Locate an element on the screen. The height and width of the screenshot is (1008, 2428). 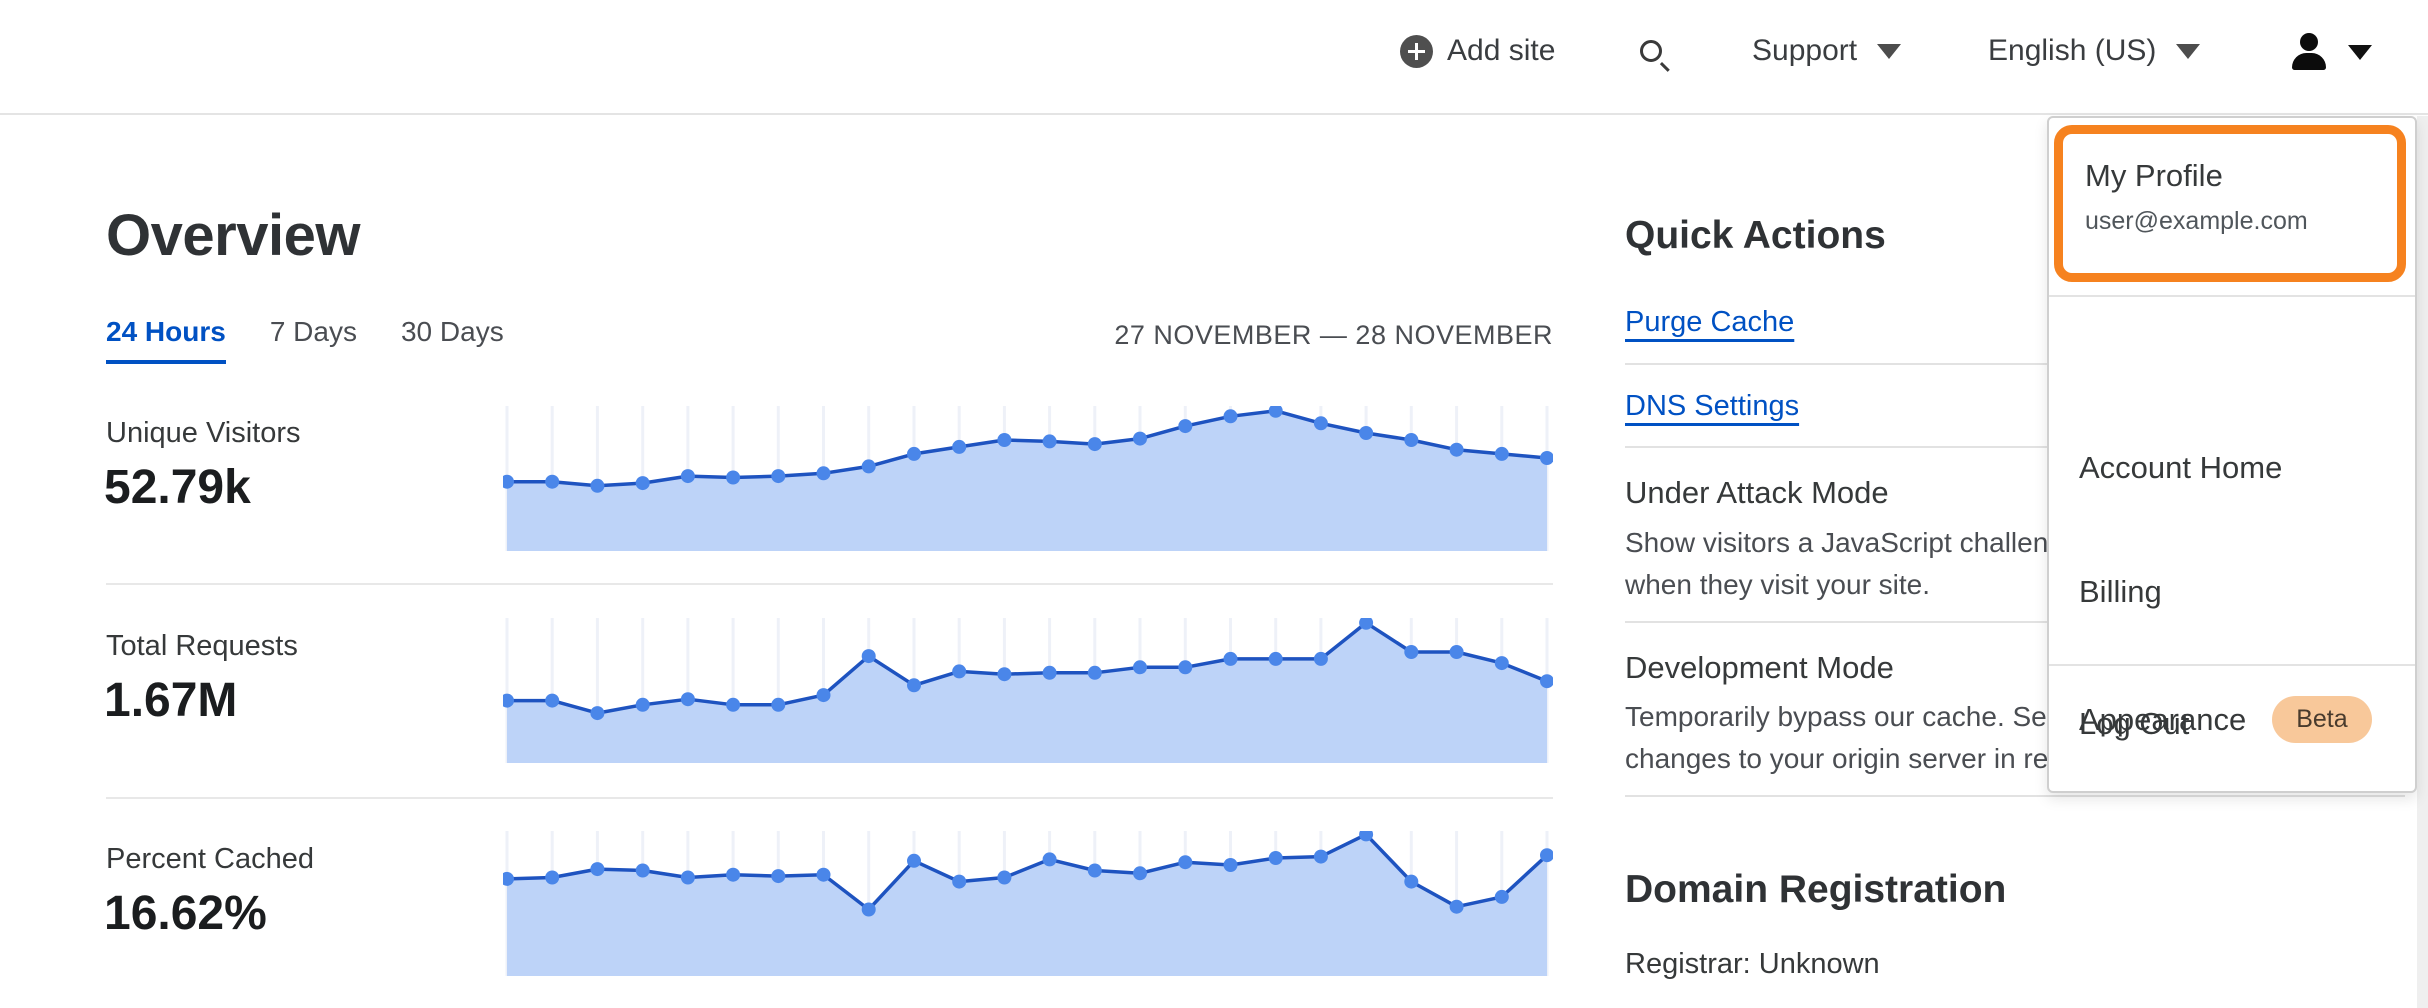
metric-value-total-requests: 1.67M is located at coordinates (171, 700).